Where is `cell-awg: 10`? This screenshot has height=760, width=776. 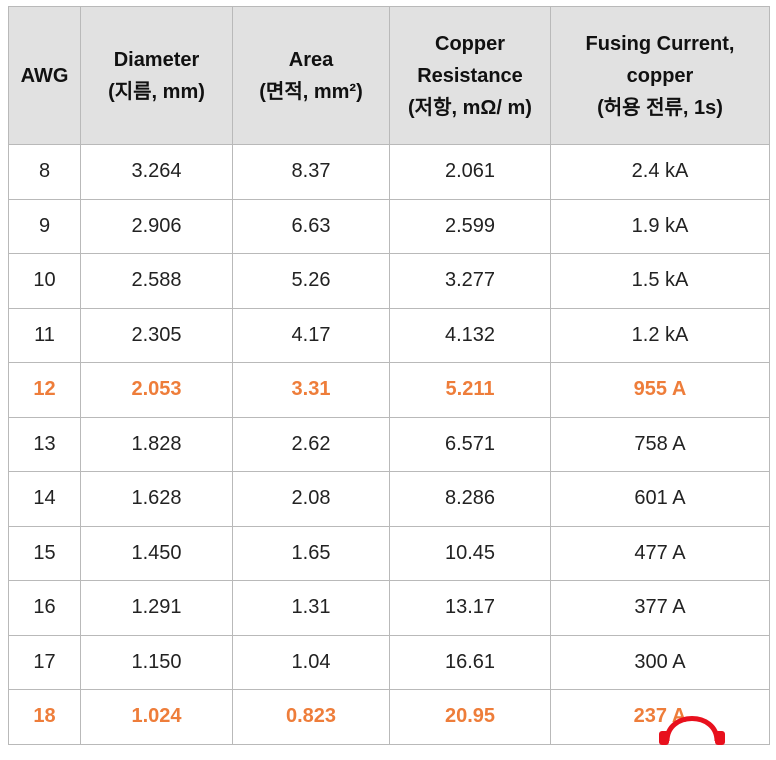
cell-awg: 10 is located at coordinates (44, 281).